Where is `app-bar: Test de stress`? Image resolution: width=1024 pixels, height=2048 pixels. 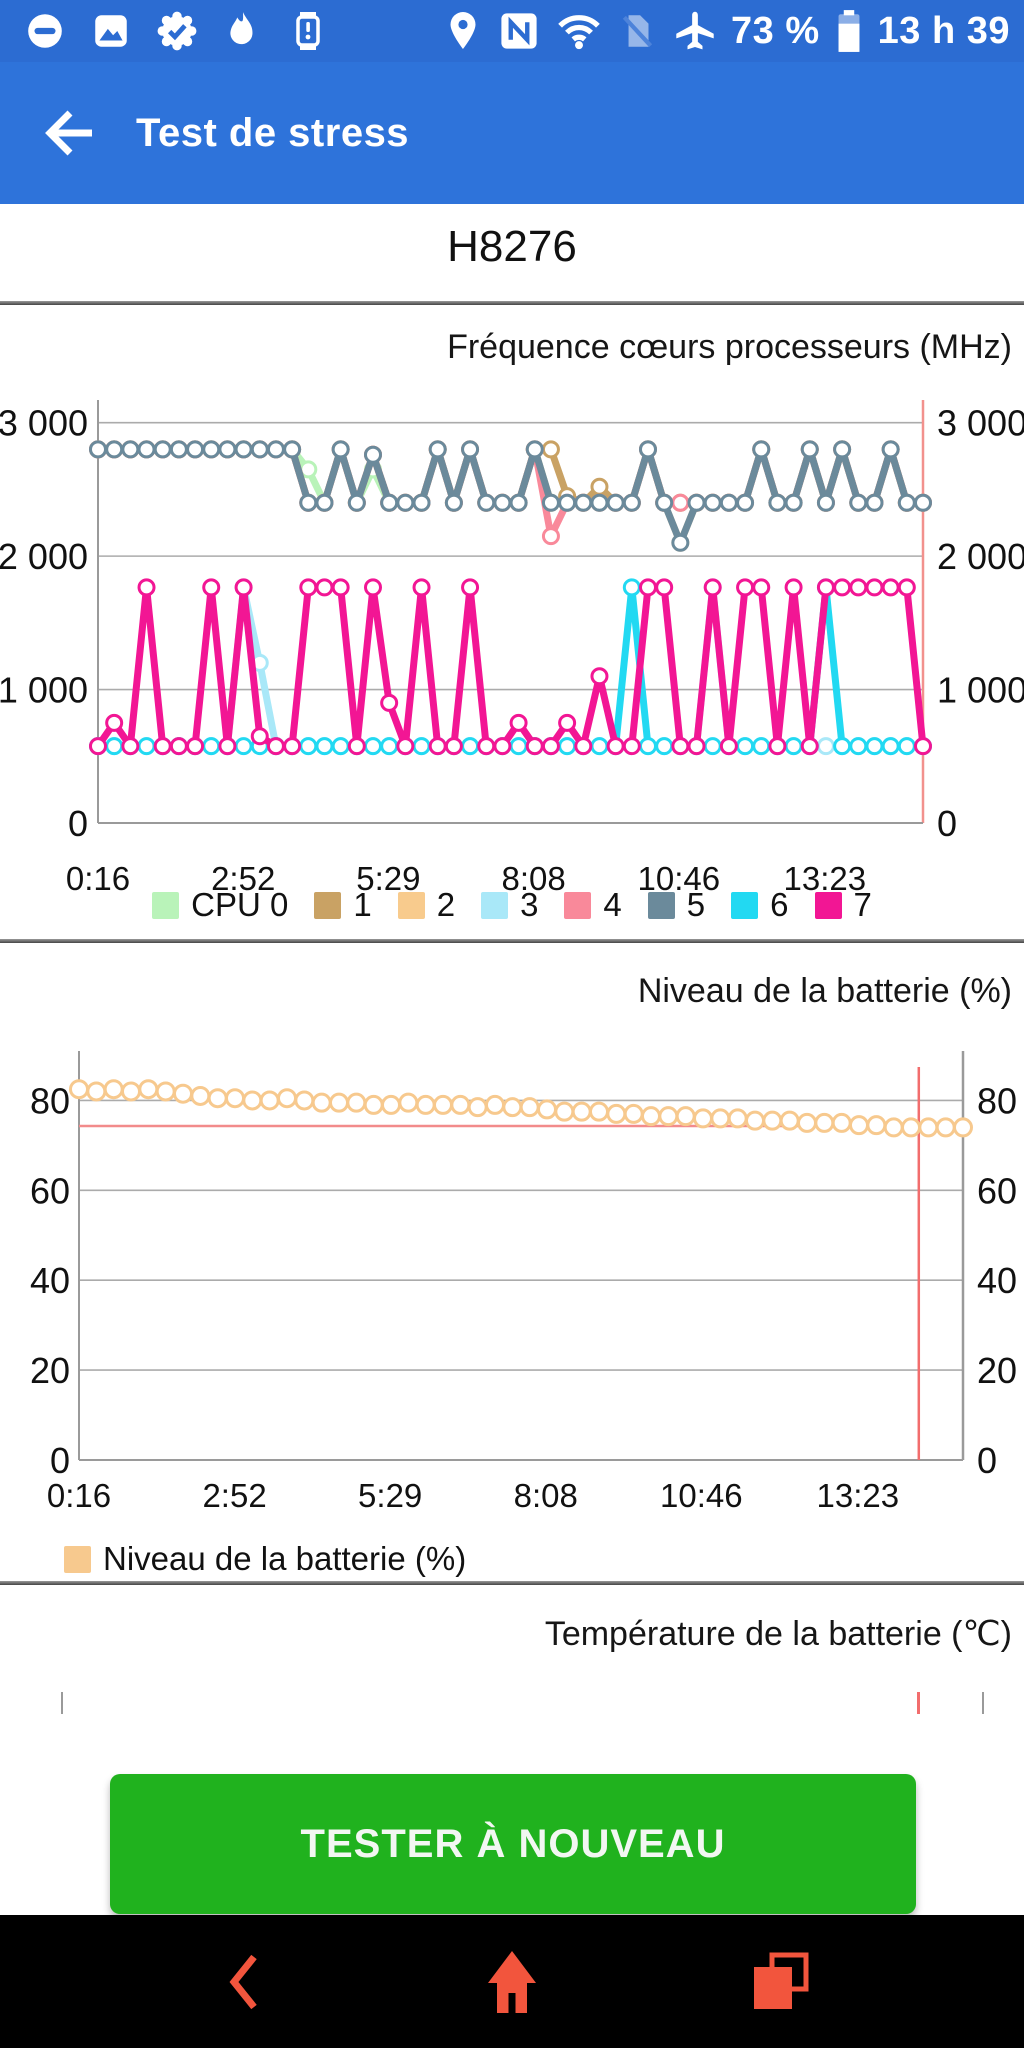
app-bar: Test de stress is located at coordinates (512, 133).